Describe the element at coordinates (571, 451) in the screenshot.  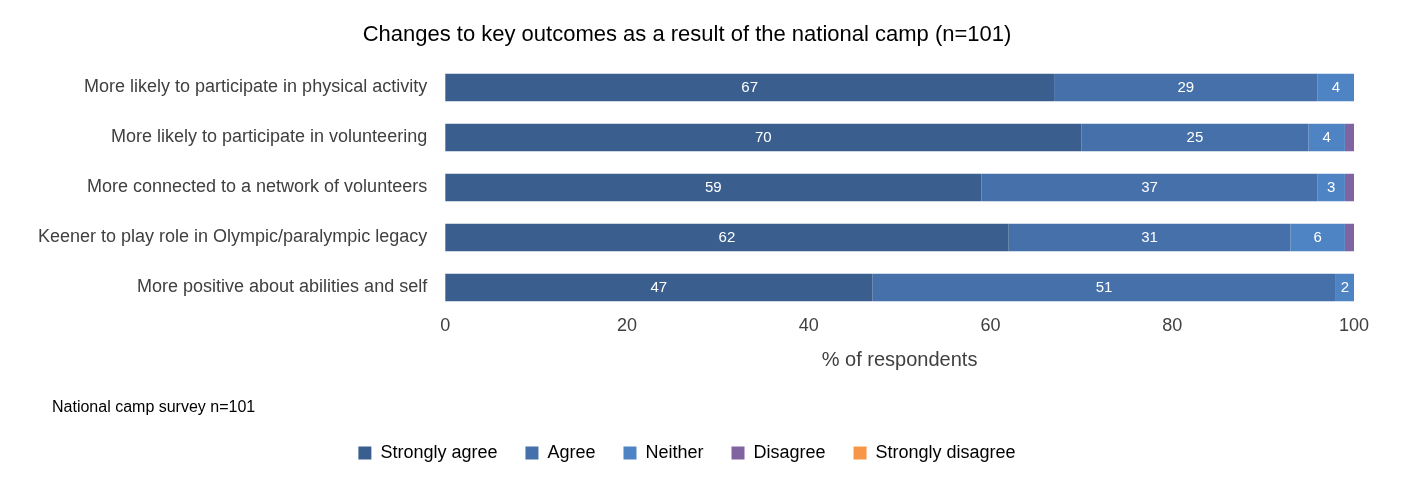
I see `legend-label: Agree` at that location.